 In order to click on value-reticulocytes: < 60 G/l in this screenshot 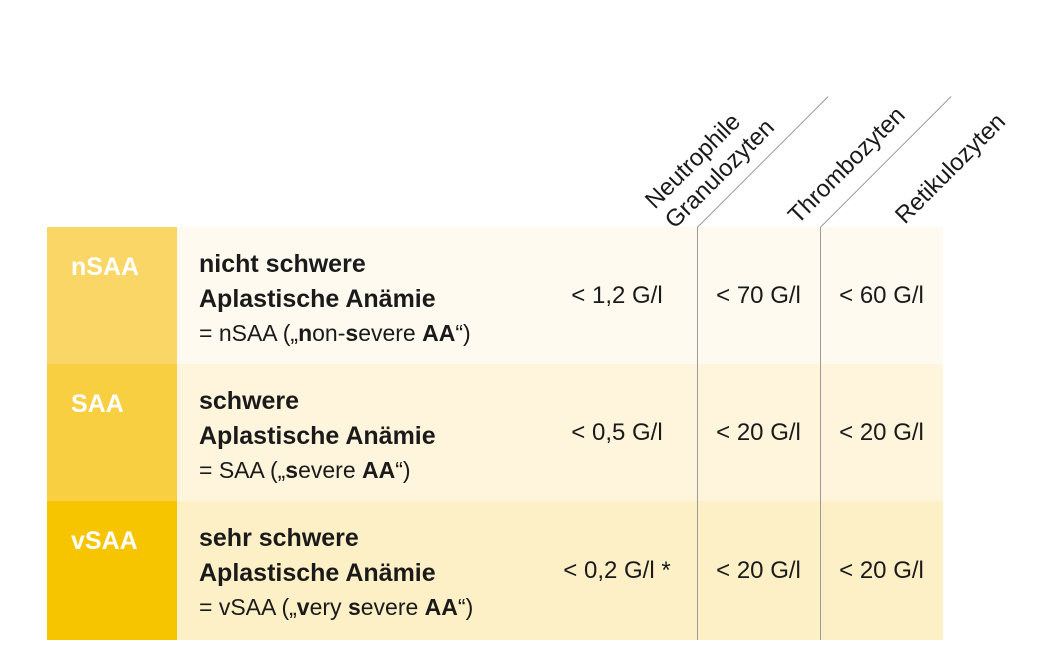, I will do `click(881, 295)`.